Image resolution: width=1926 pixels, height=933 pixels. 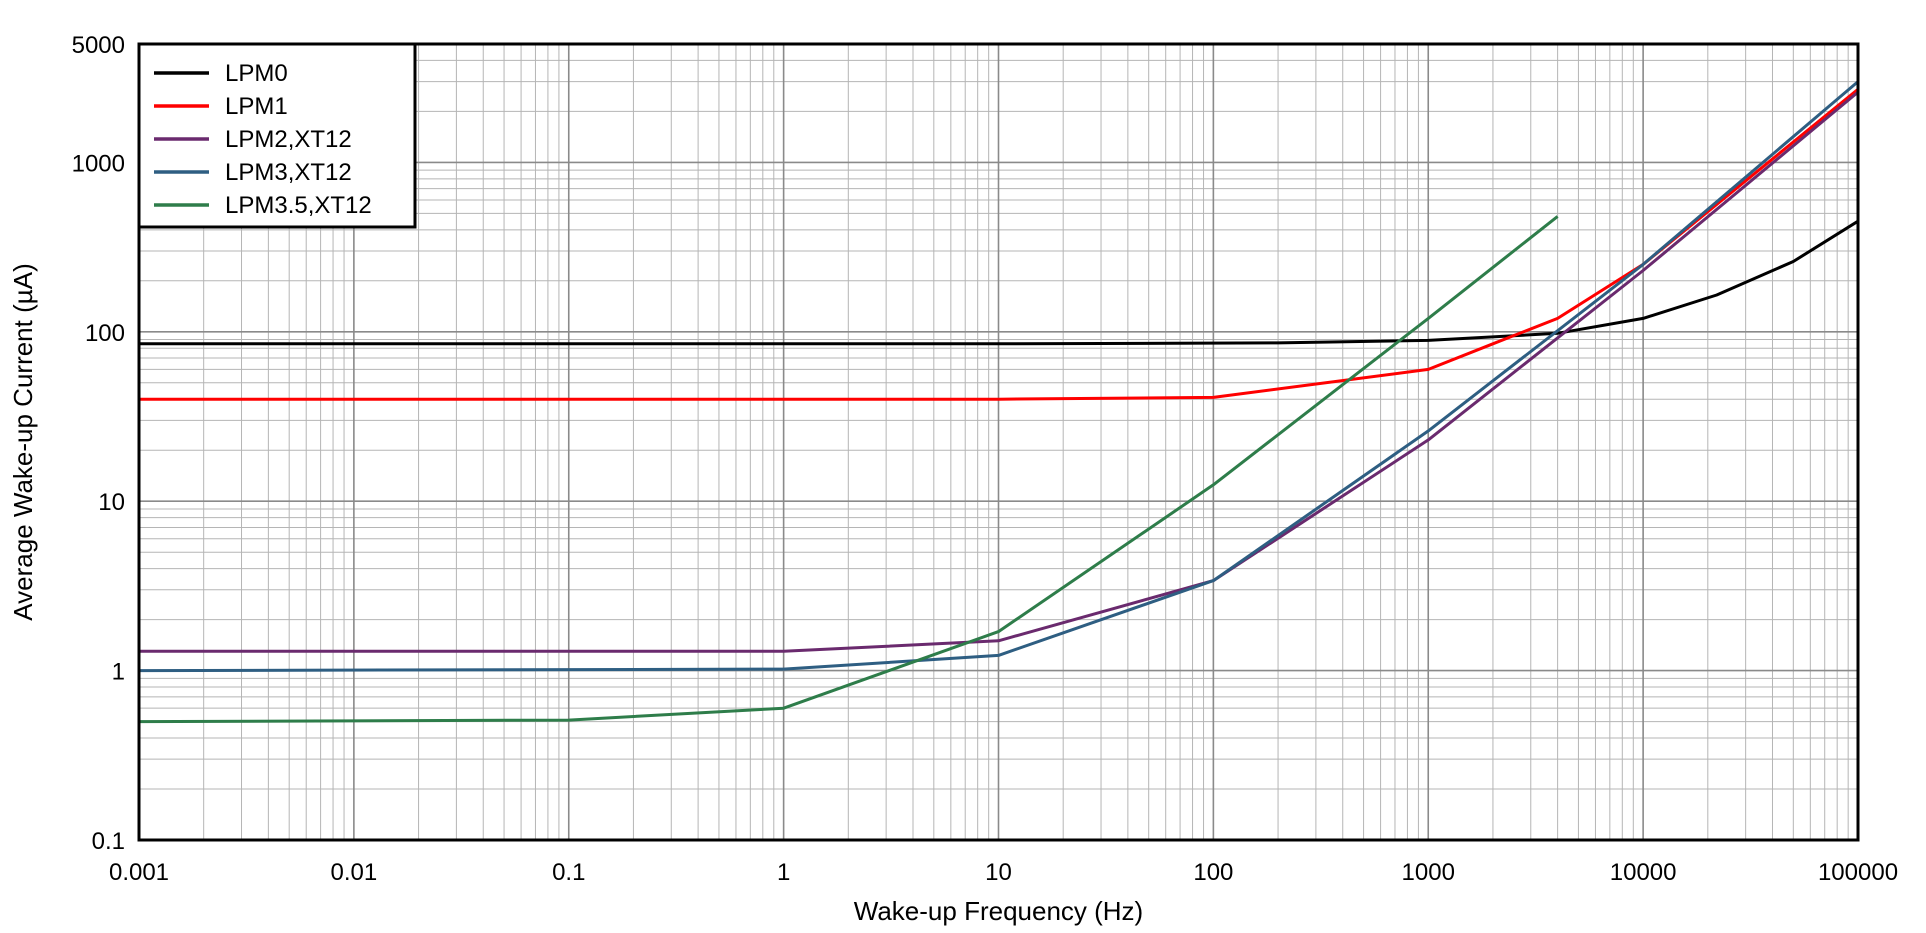 What do you see at coordinates (105, 333) in the screenshot?
I see `y-tick-label: 100` at bounding box center [105, 333].